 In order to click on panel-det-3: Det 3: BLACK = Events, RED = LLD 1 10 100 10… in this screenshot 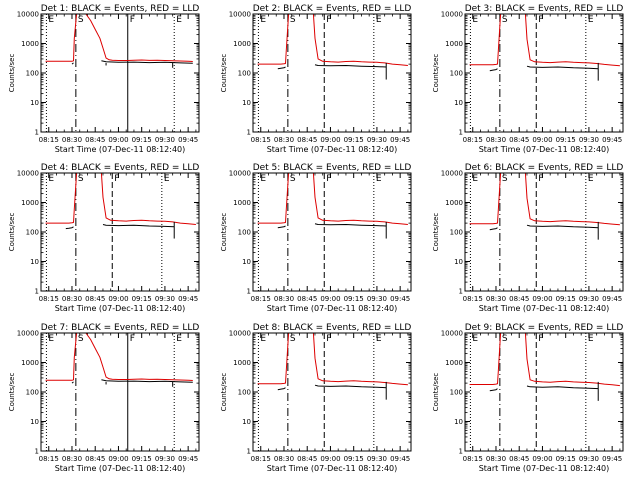, I will do `click(528, 79)`.